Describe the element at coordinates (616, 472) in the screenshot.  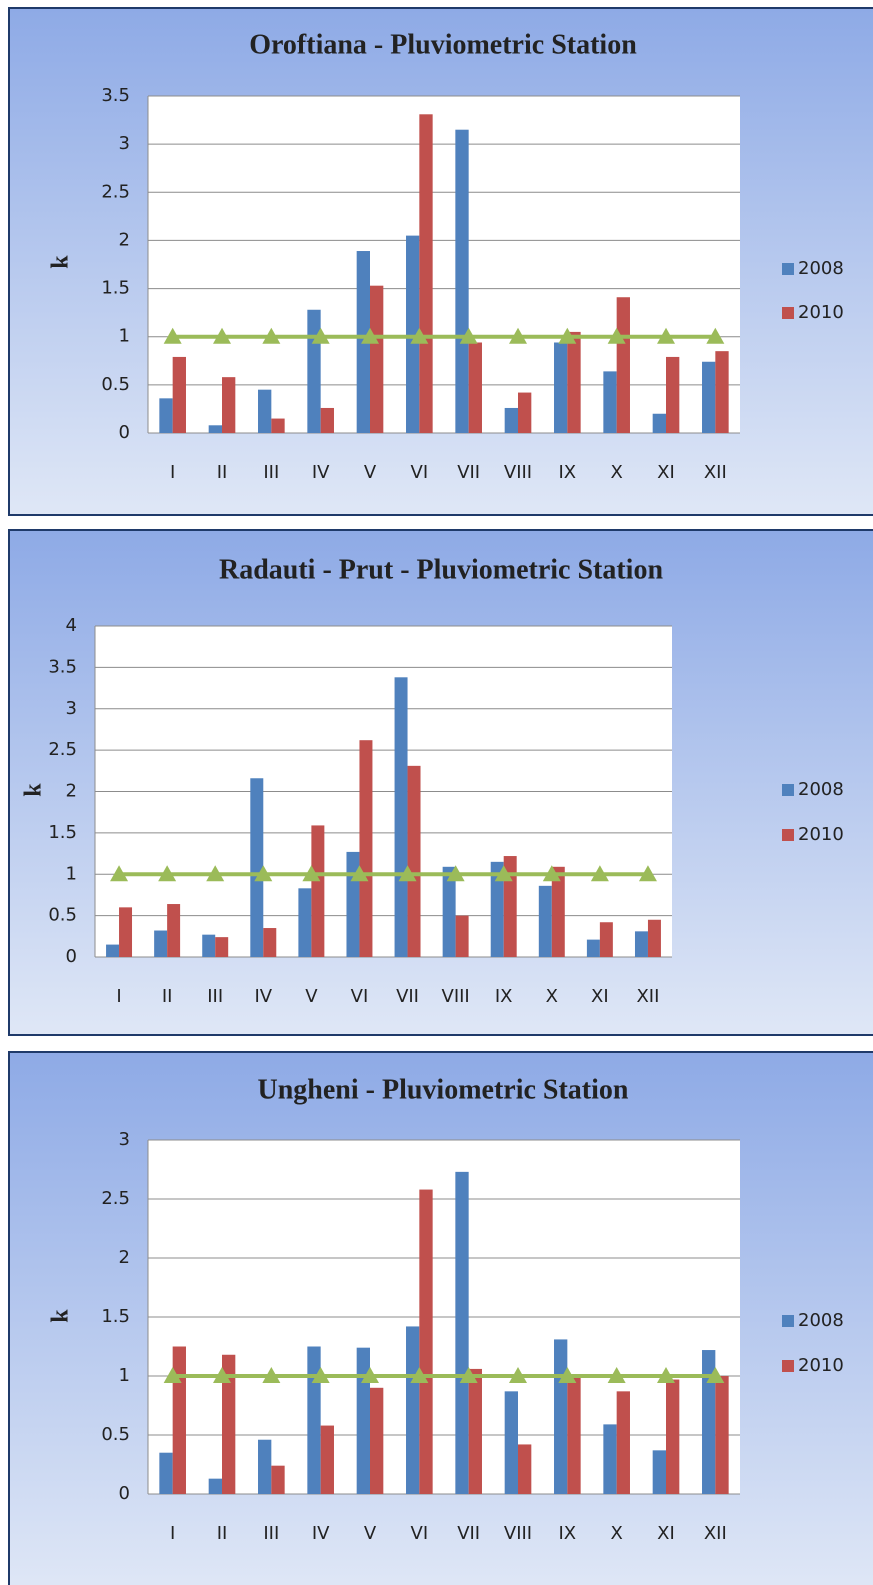
I see `x-tick-label: X` at that location.